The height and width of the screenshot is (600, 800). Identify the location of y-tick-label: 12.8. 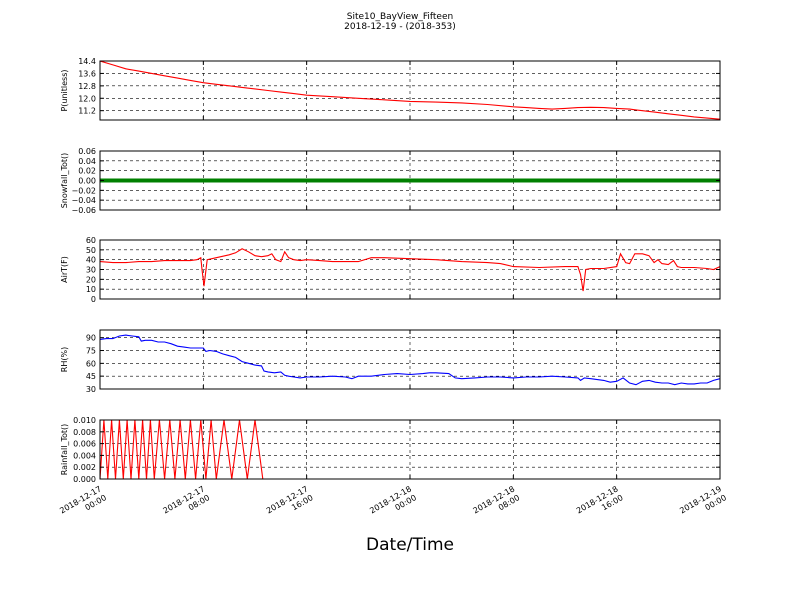
(87, 86).